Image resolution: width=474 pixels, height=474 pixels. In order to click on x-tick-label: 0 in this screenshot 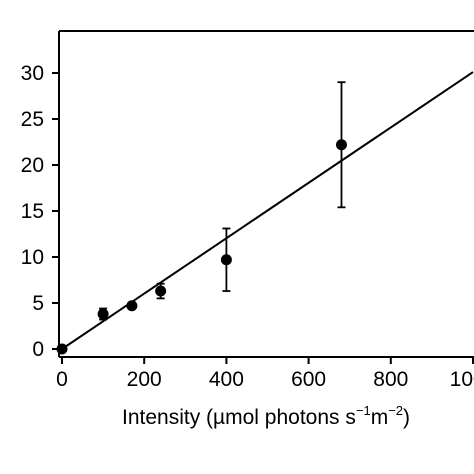, I will do `click(62, 379)`.